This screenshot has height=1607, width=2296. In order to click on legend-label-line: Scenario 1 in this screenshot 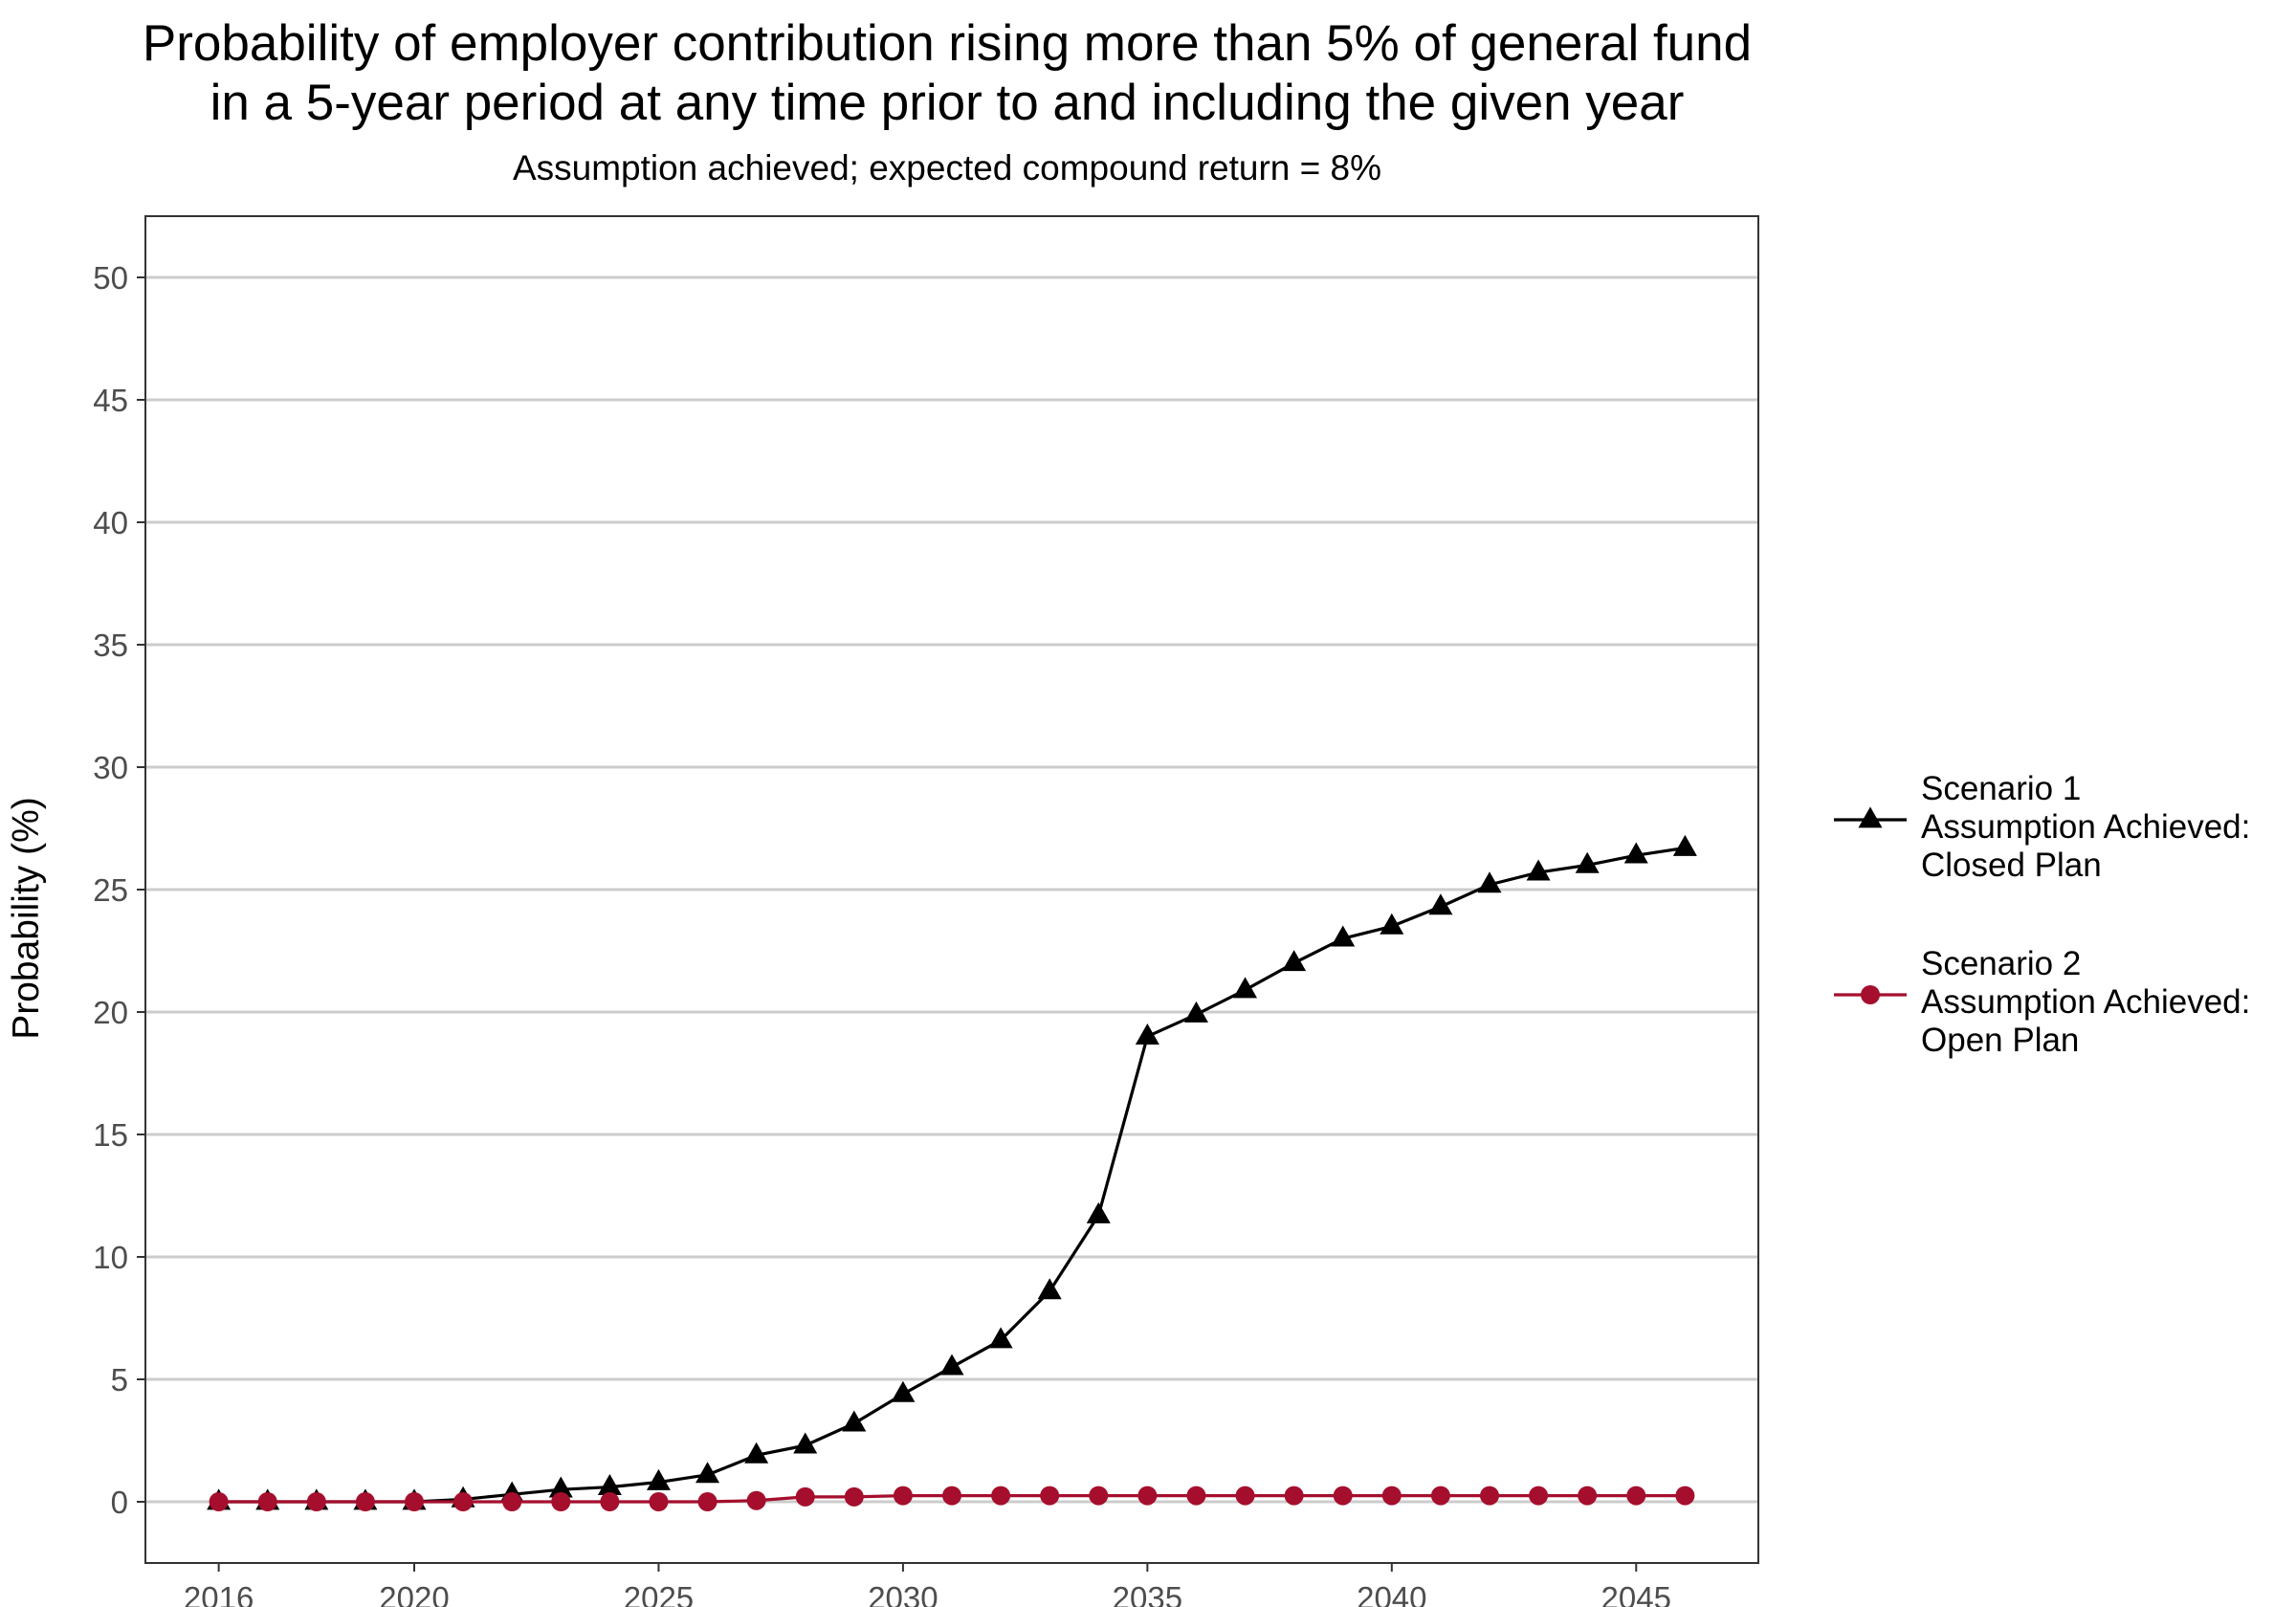, I will do `click(2001, 788)`.